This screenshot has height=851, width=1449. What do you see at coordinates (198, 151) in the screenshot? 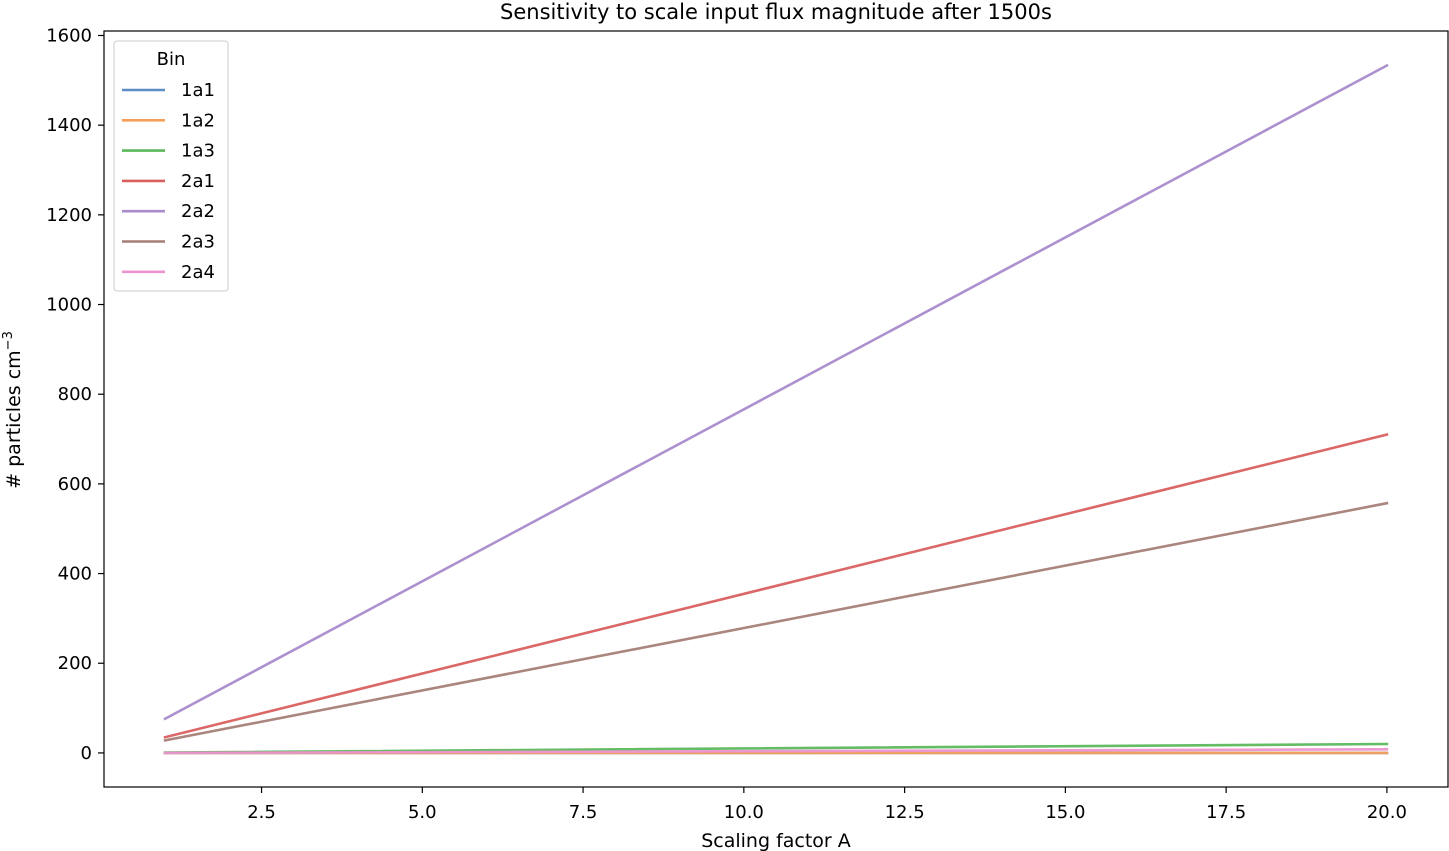
I see `legend-label-1a3: 1a3` at bounding box center [198, 151].